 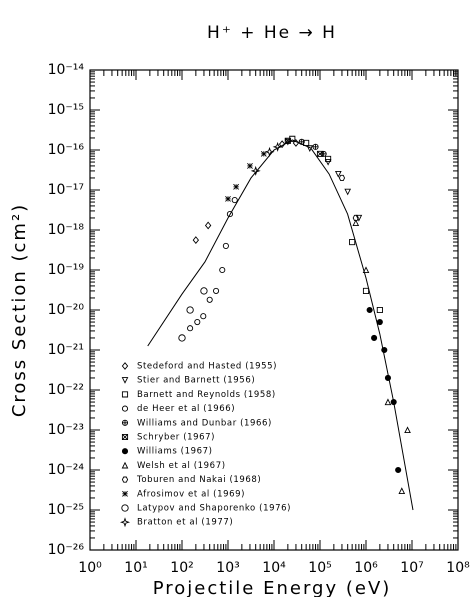 I want to click on chart-title: H⁺ + He → H, so click(x=272, y=33).